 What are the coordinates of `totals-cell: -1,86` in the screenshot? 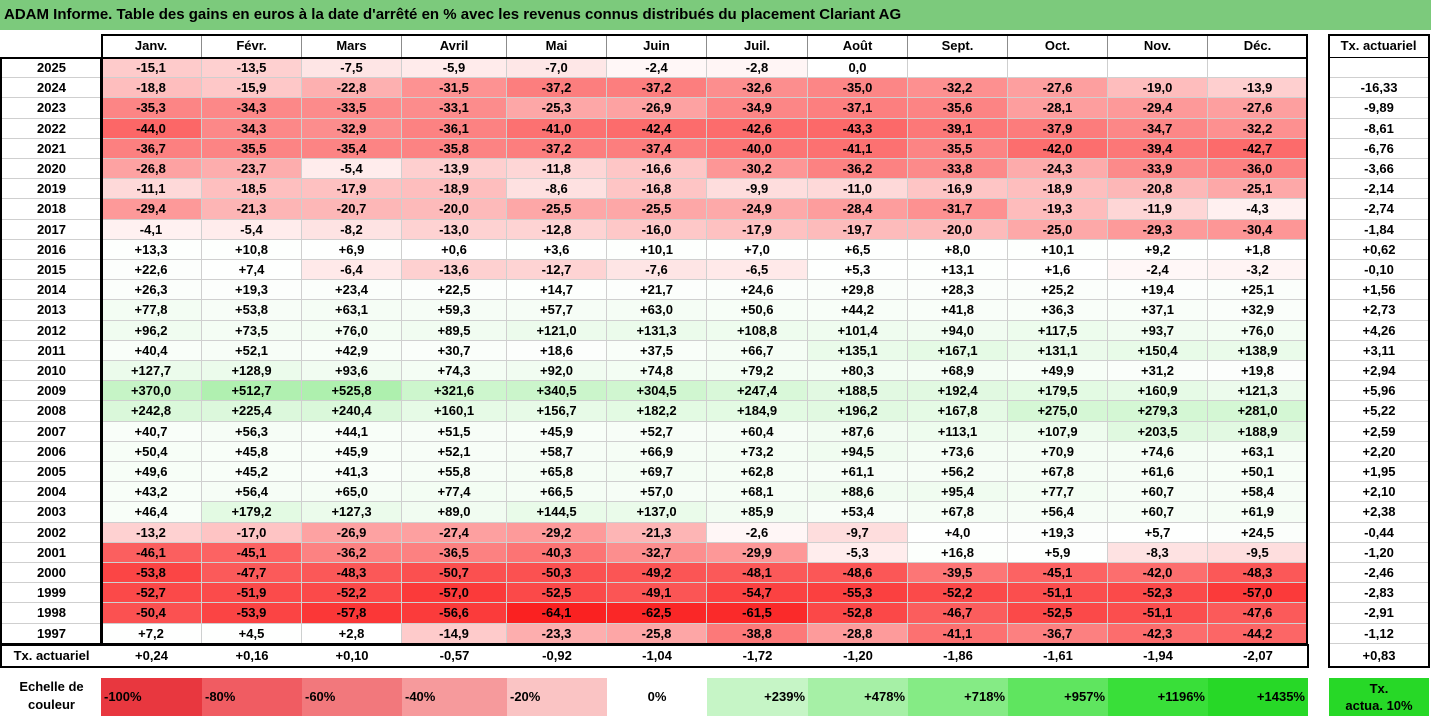 It's located at (958, 655).